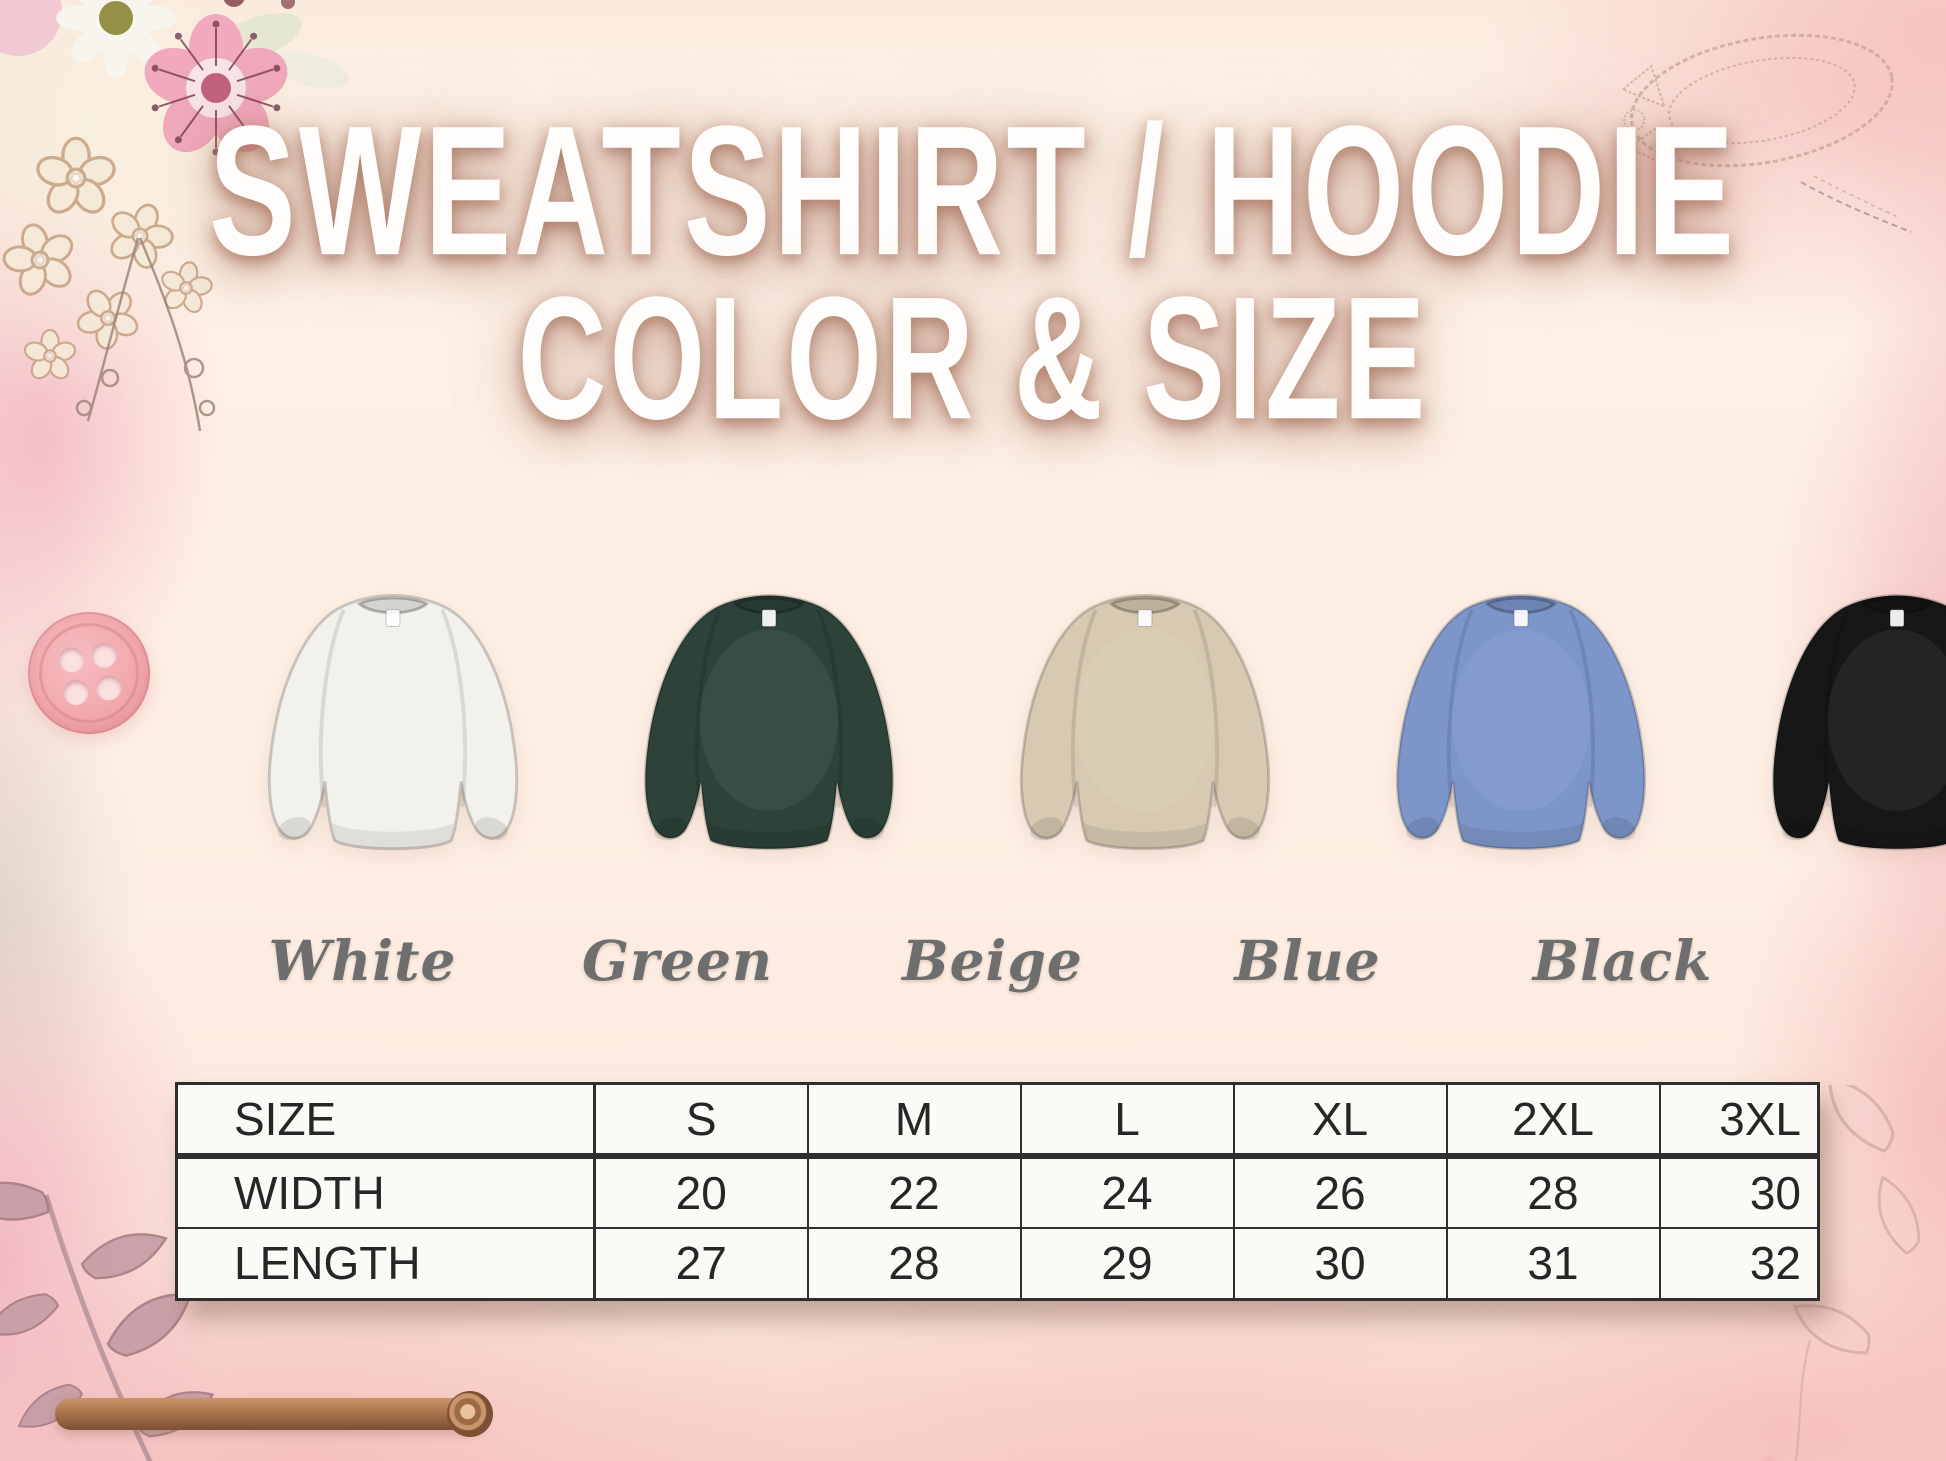 The width and height of the screenshot is (1946, 1461). I want to click on width-s: 20, so click(701, 1191).